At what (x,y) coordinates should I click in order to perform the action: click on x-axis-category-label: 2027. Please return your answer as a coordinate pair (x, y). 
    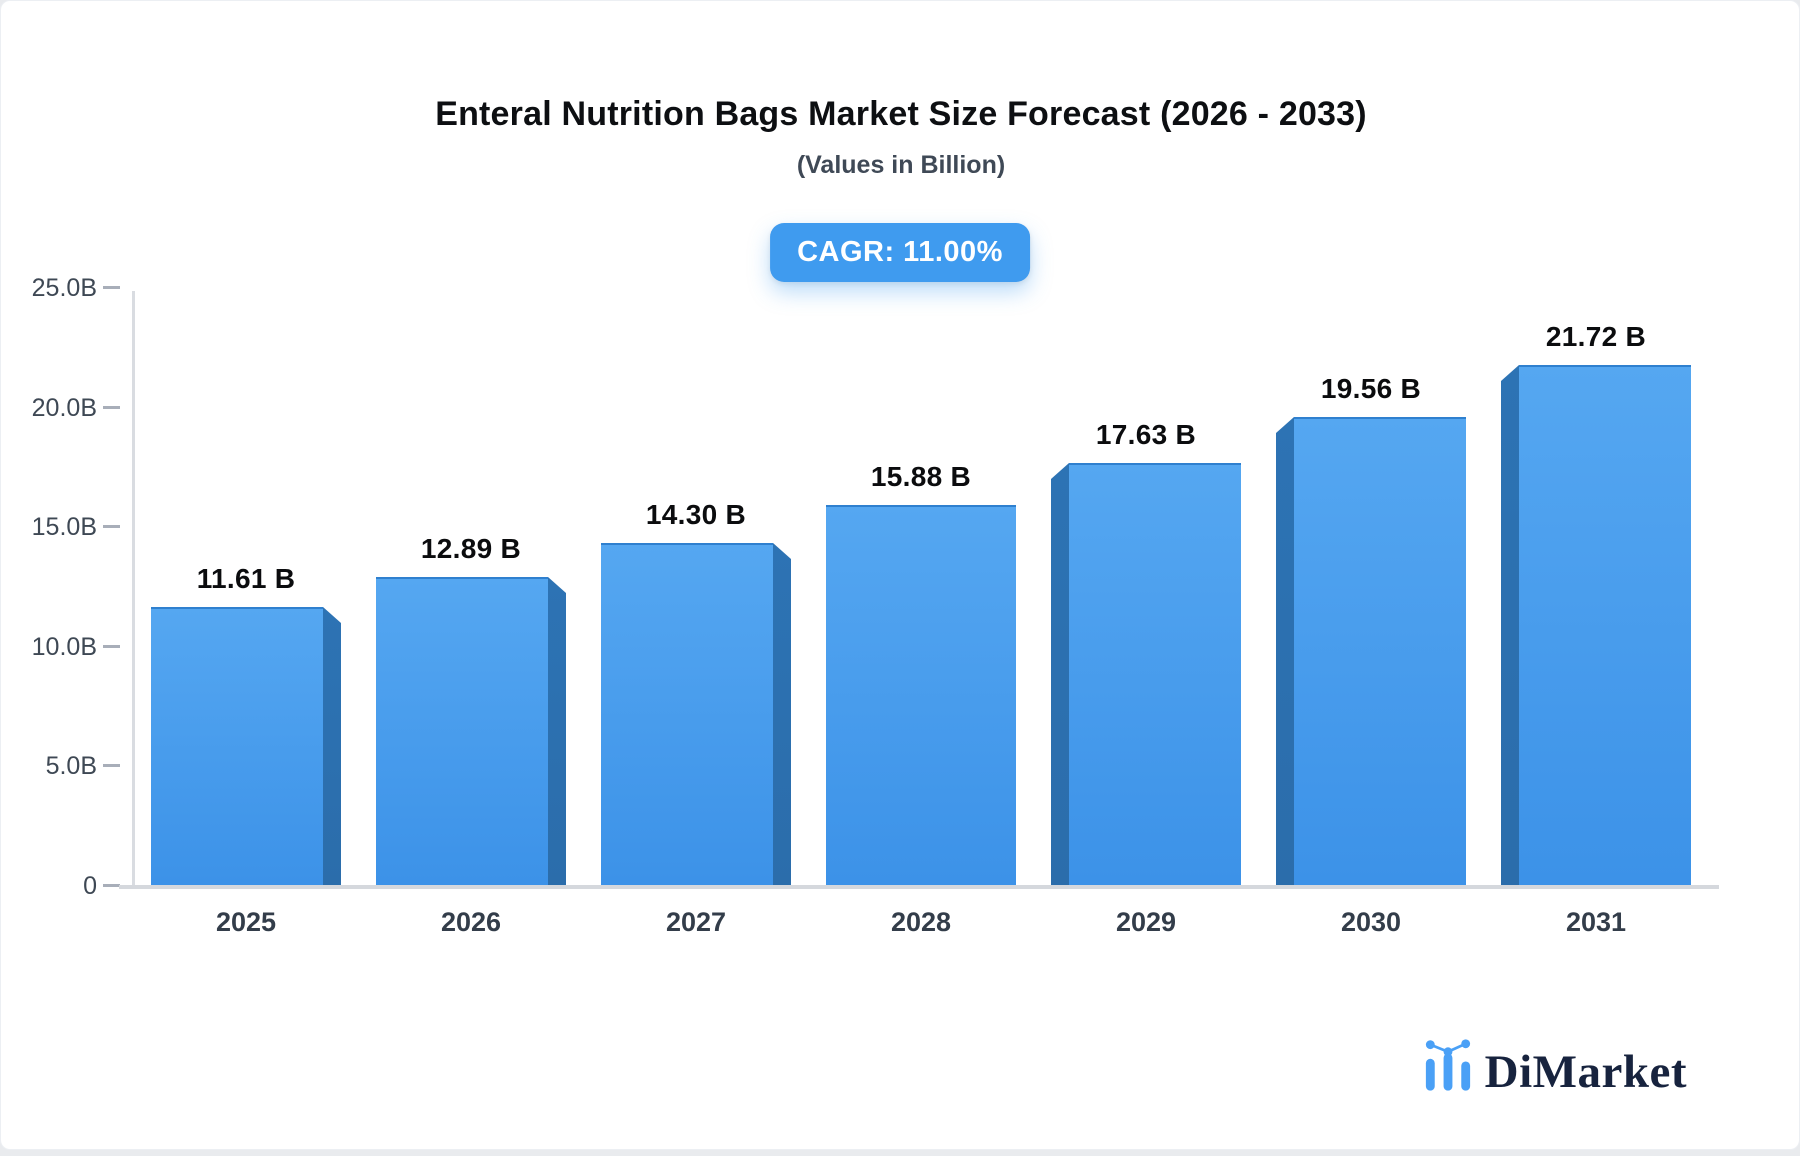
    Looking at the image, I should click on (696, 922).